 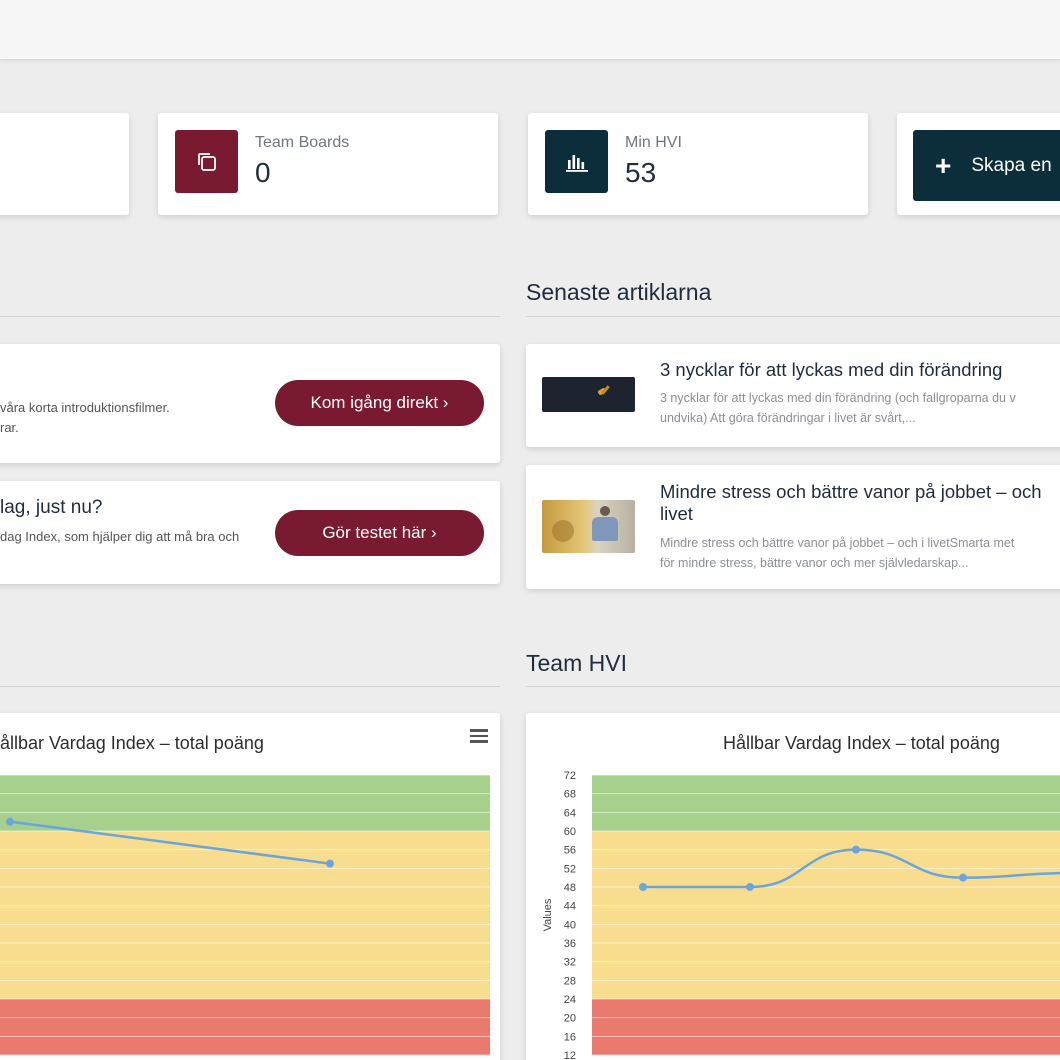 I want to click on y-tick-label: 32, so click(x=570, y=963).